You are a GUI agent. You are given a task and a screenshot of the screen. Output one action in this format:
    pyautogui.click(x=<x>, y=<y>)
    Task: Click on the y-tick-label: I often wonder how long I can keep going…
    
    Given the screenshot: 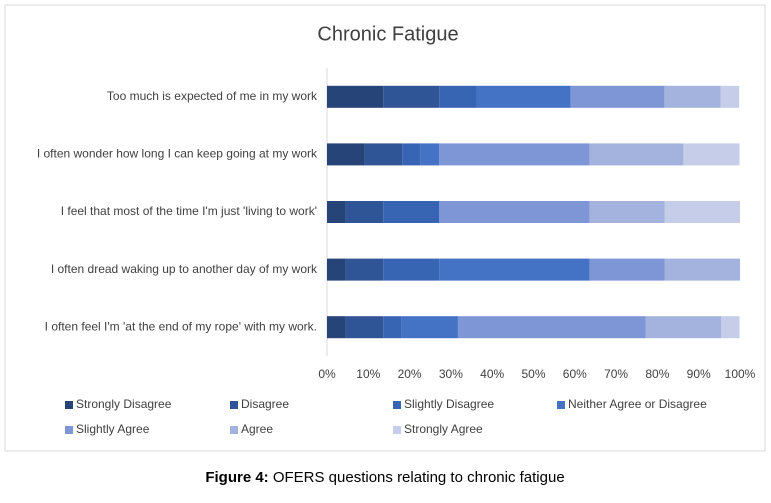 What is the action you would take?
    pyautogui.click(x=177, y=154)
    